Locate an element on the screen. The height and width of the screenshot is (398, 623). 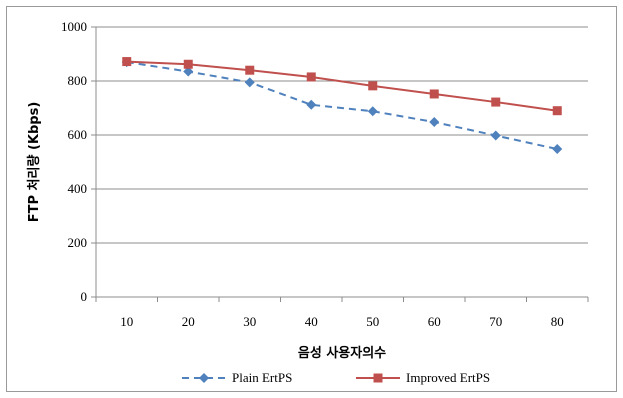
y-tick-label-800: 800 is located at coordinates (78, 80).